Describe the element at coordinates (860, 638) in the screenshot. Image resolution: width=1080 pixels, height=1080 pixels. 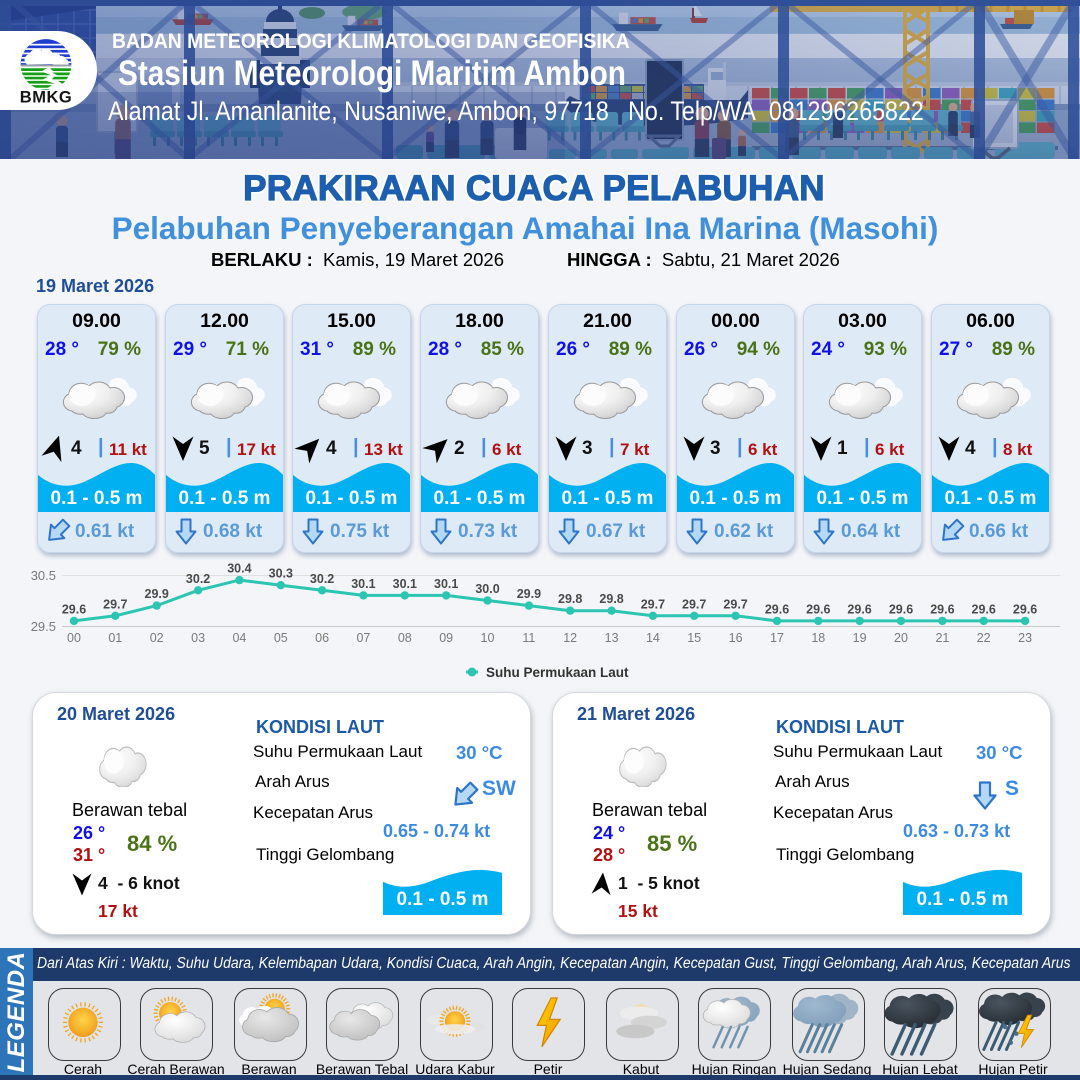
I see `svg-text: 19` at that location.